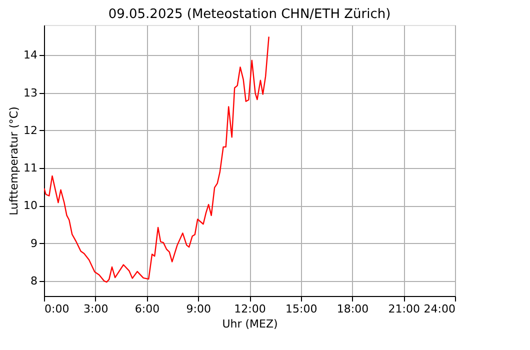  I want to click on x-axis-title: Uhr (MEZ), so click(250, 324).